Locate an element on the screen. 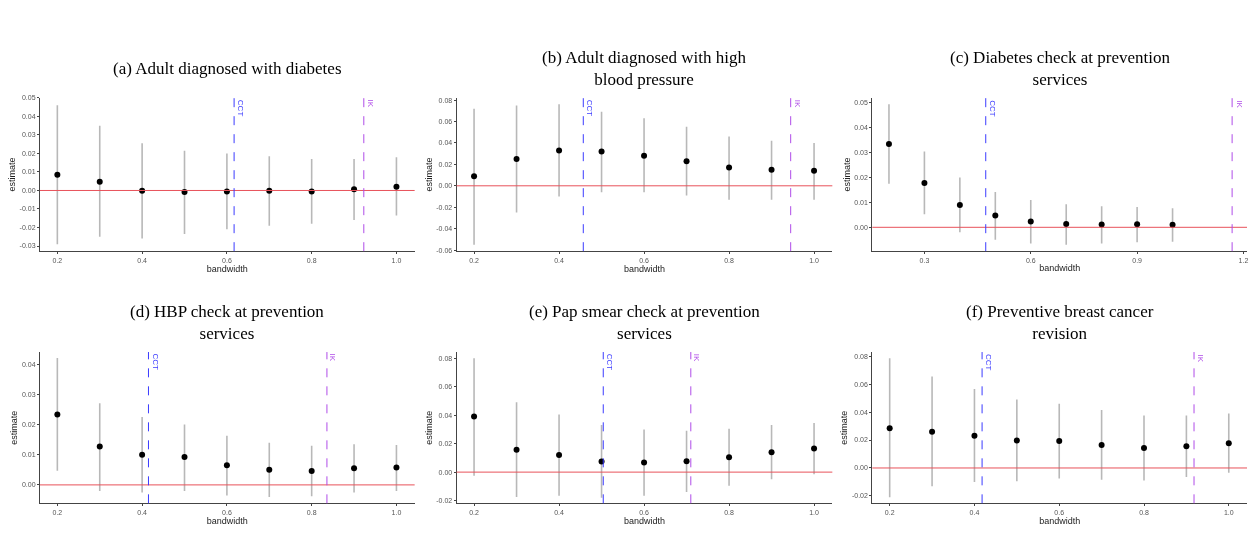  chart-title: (b) Adult diagnosed with high blood pressure is located at coordinates (644, 69).